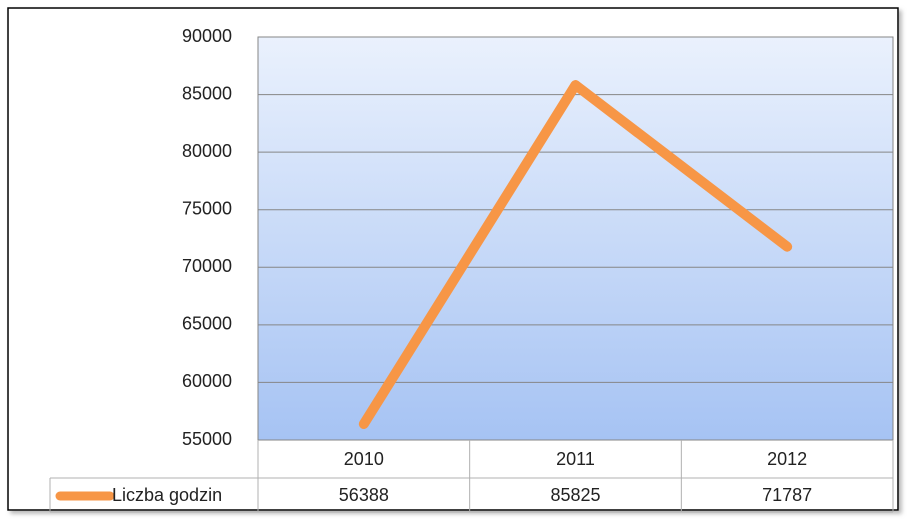  What do you see at coordinates (207, 93) in the screenshot?
I see `y-tick-label: 85000` at bounding box center [207, 93].